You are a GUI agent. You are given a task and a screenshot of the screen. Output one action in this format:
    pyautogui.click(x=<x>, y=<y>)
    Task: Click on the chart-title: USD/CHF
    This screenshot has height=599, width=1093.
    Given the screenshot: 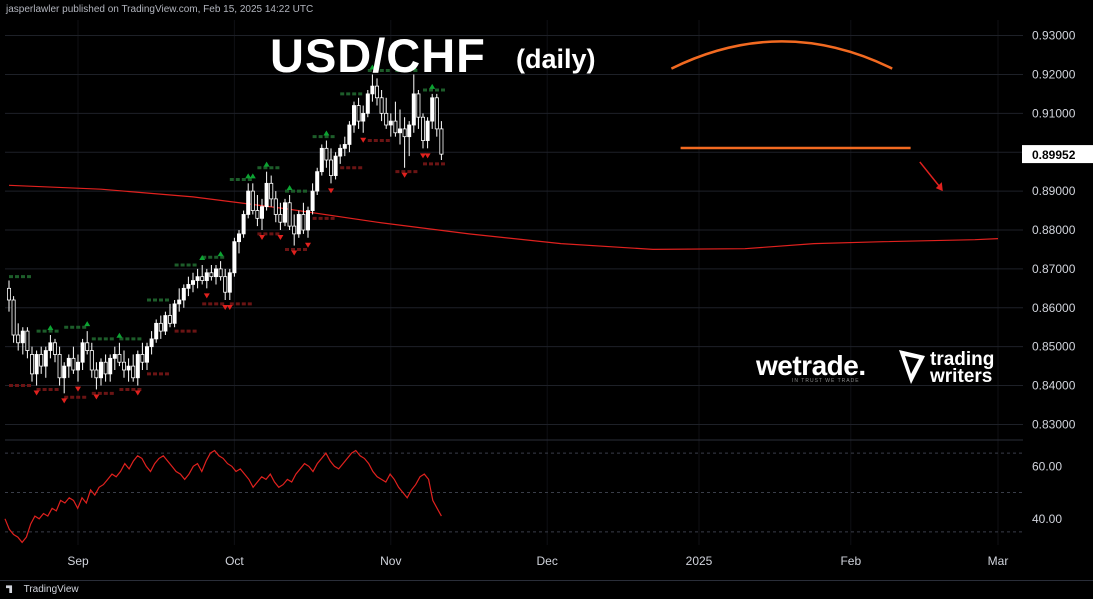 What is the action you would take?
    pyautogui.click(x=378, y=55)
    